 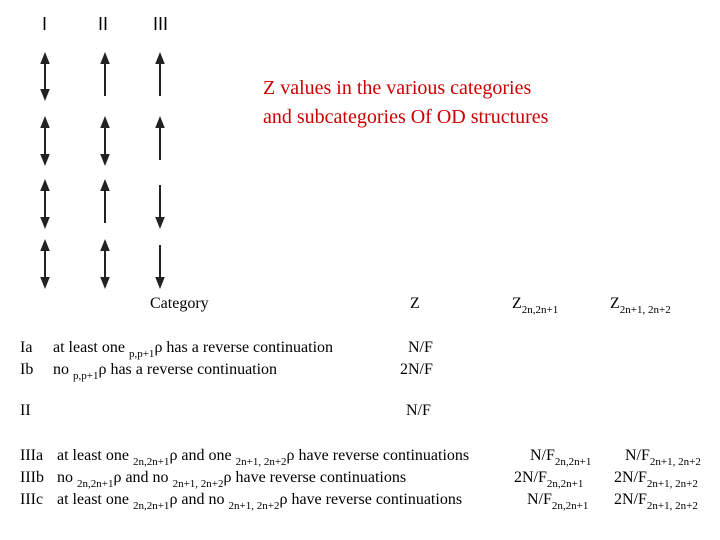 I want to click on column-header: Z, so click(x=415, y=304).